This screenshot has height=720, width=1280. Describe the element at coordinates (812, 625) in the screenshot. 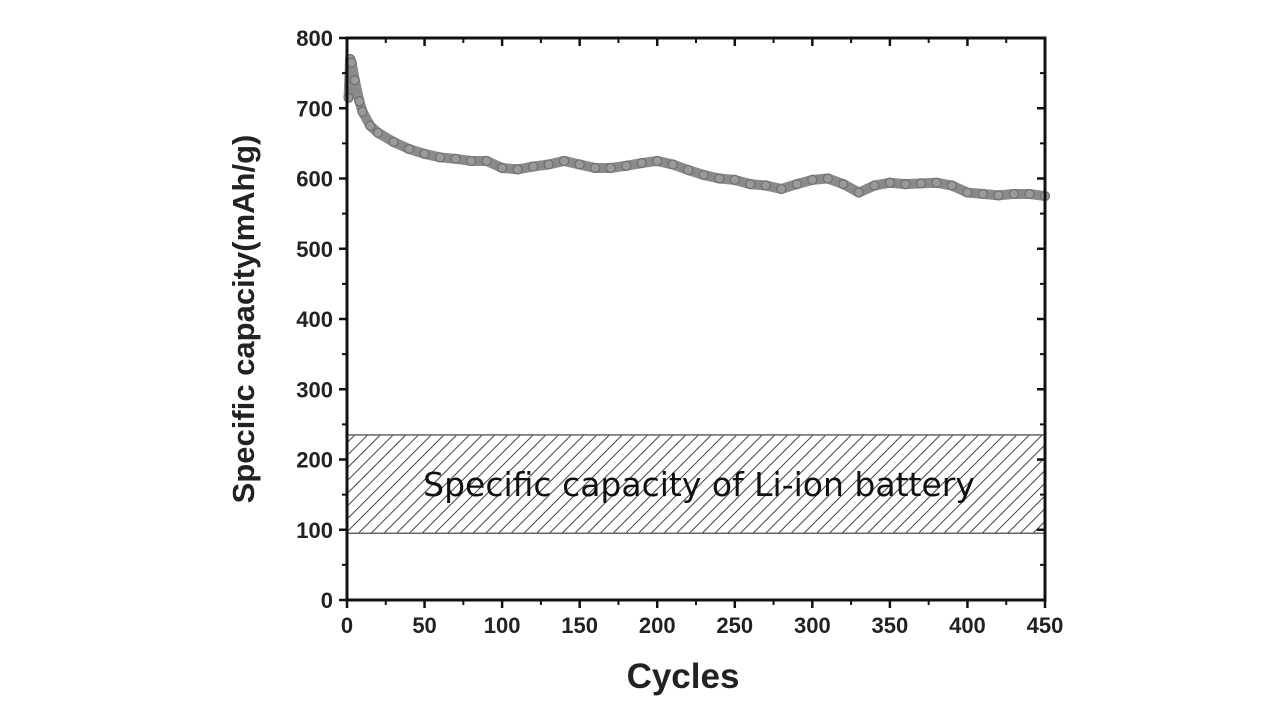

I see `x-tick-label: 300` at that location.